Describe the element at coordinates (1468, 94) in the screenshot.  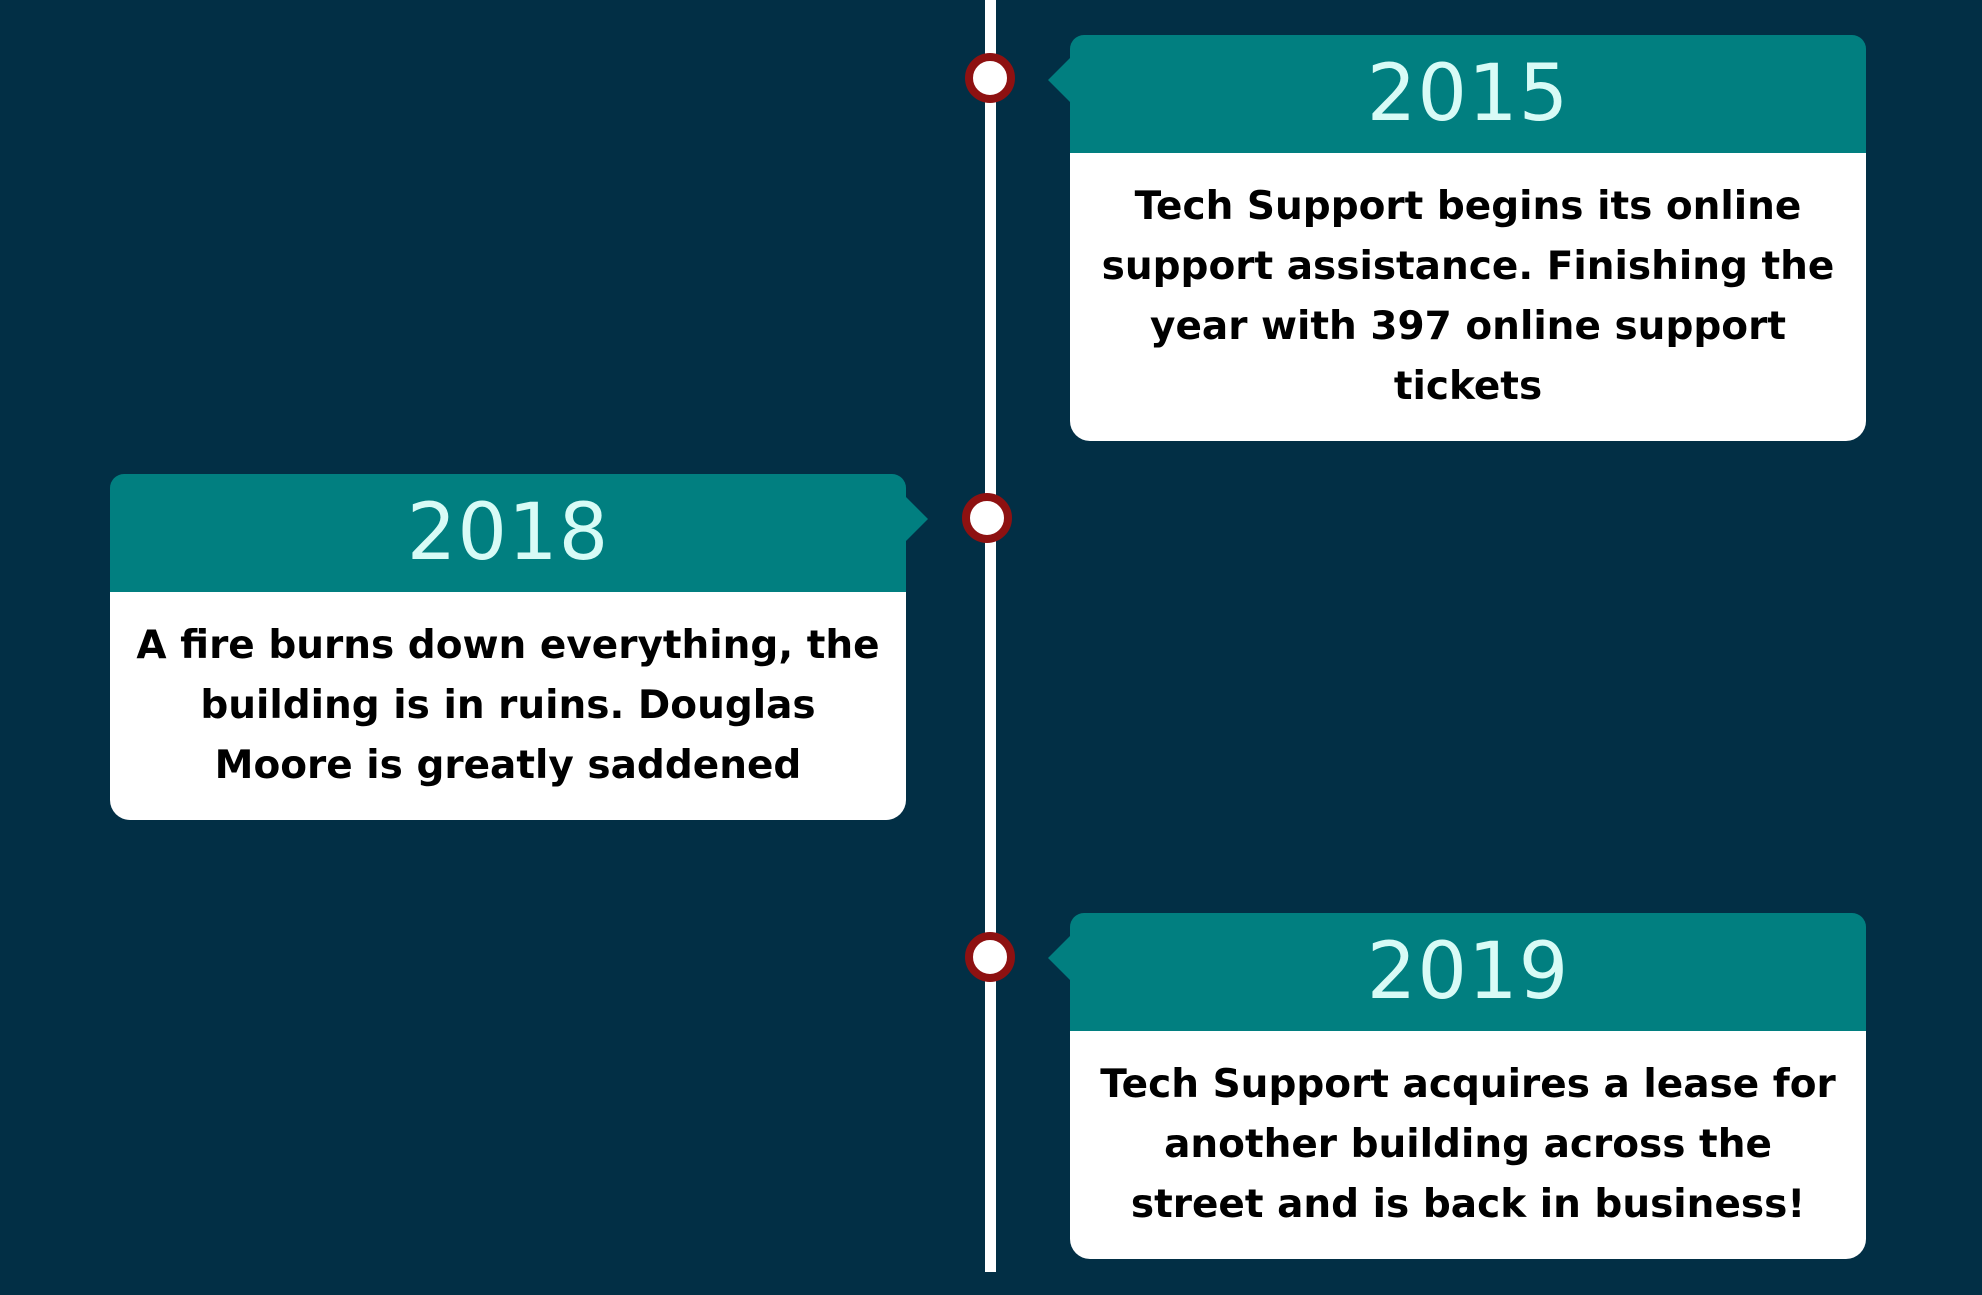
I see `event-year: 2015` at that location.